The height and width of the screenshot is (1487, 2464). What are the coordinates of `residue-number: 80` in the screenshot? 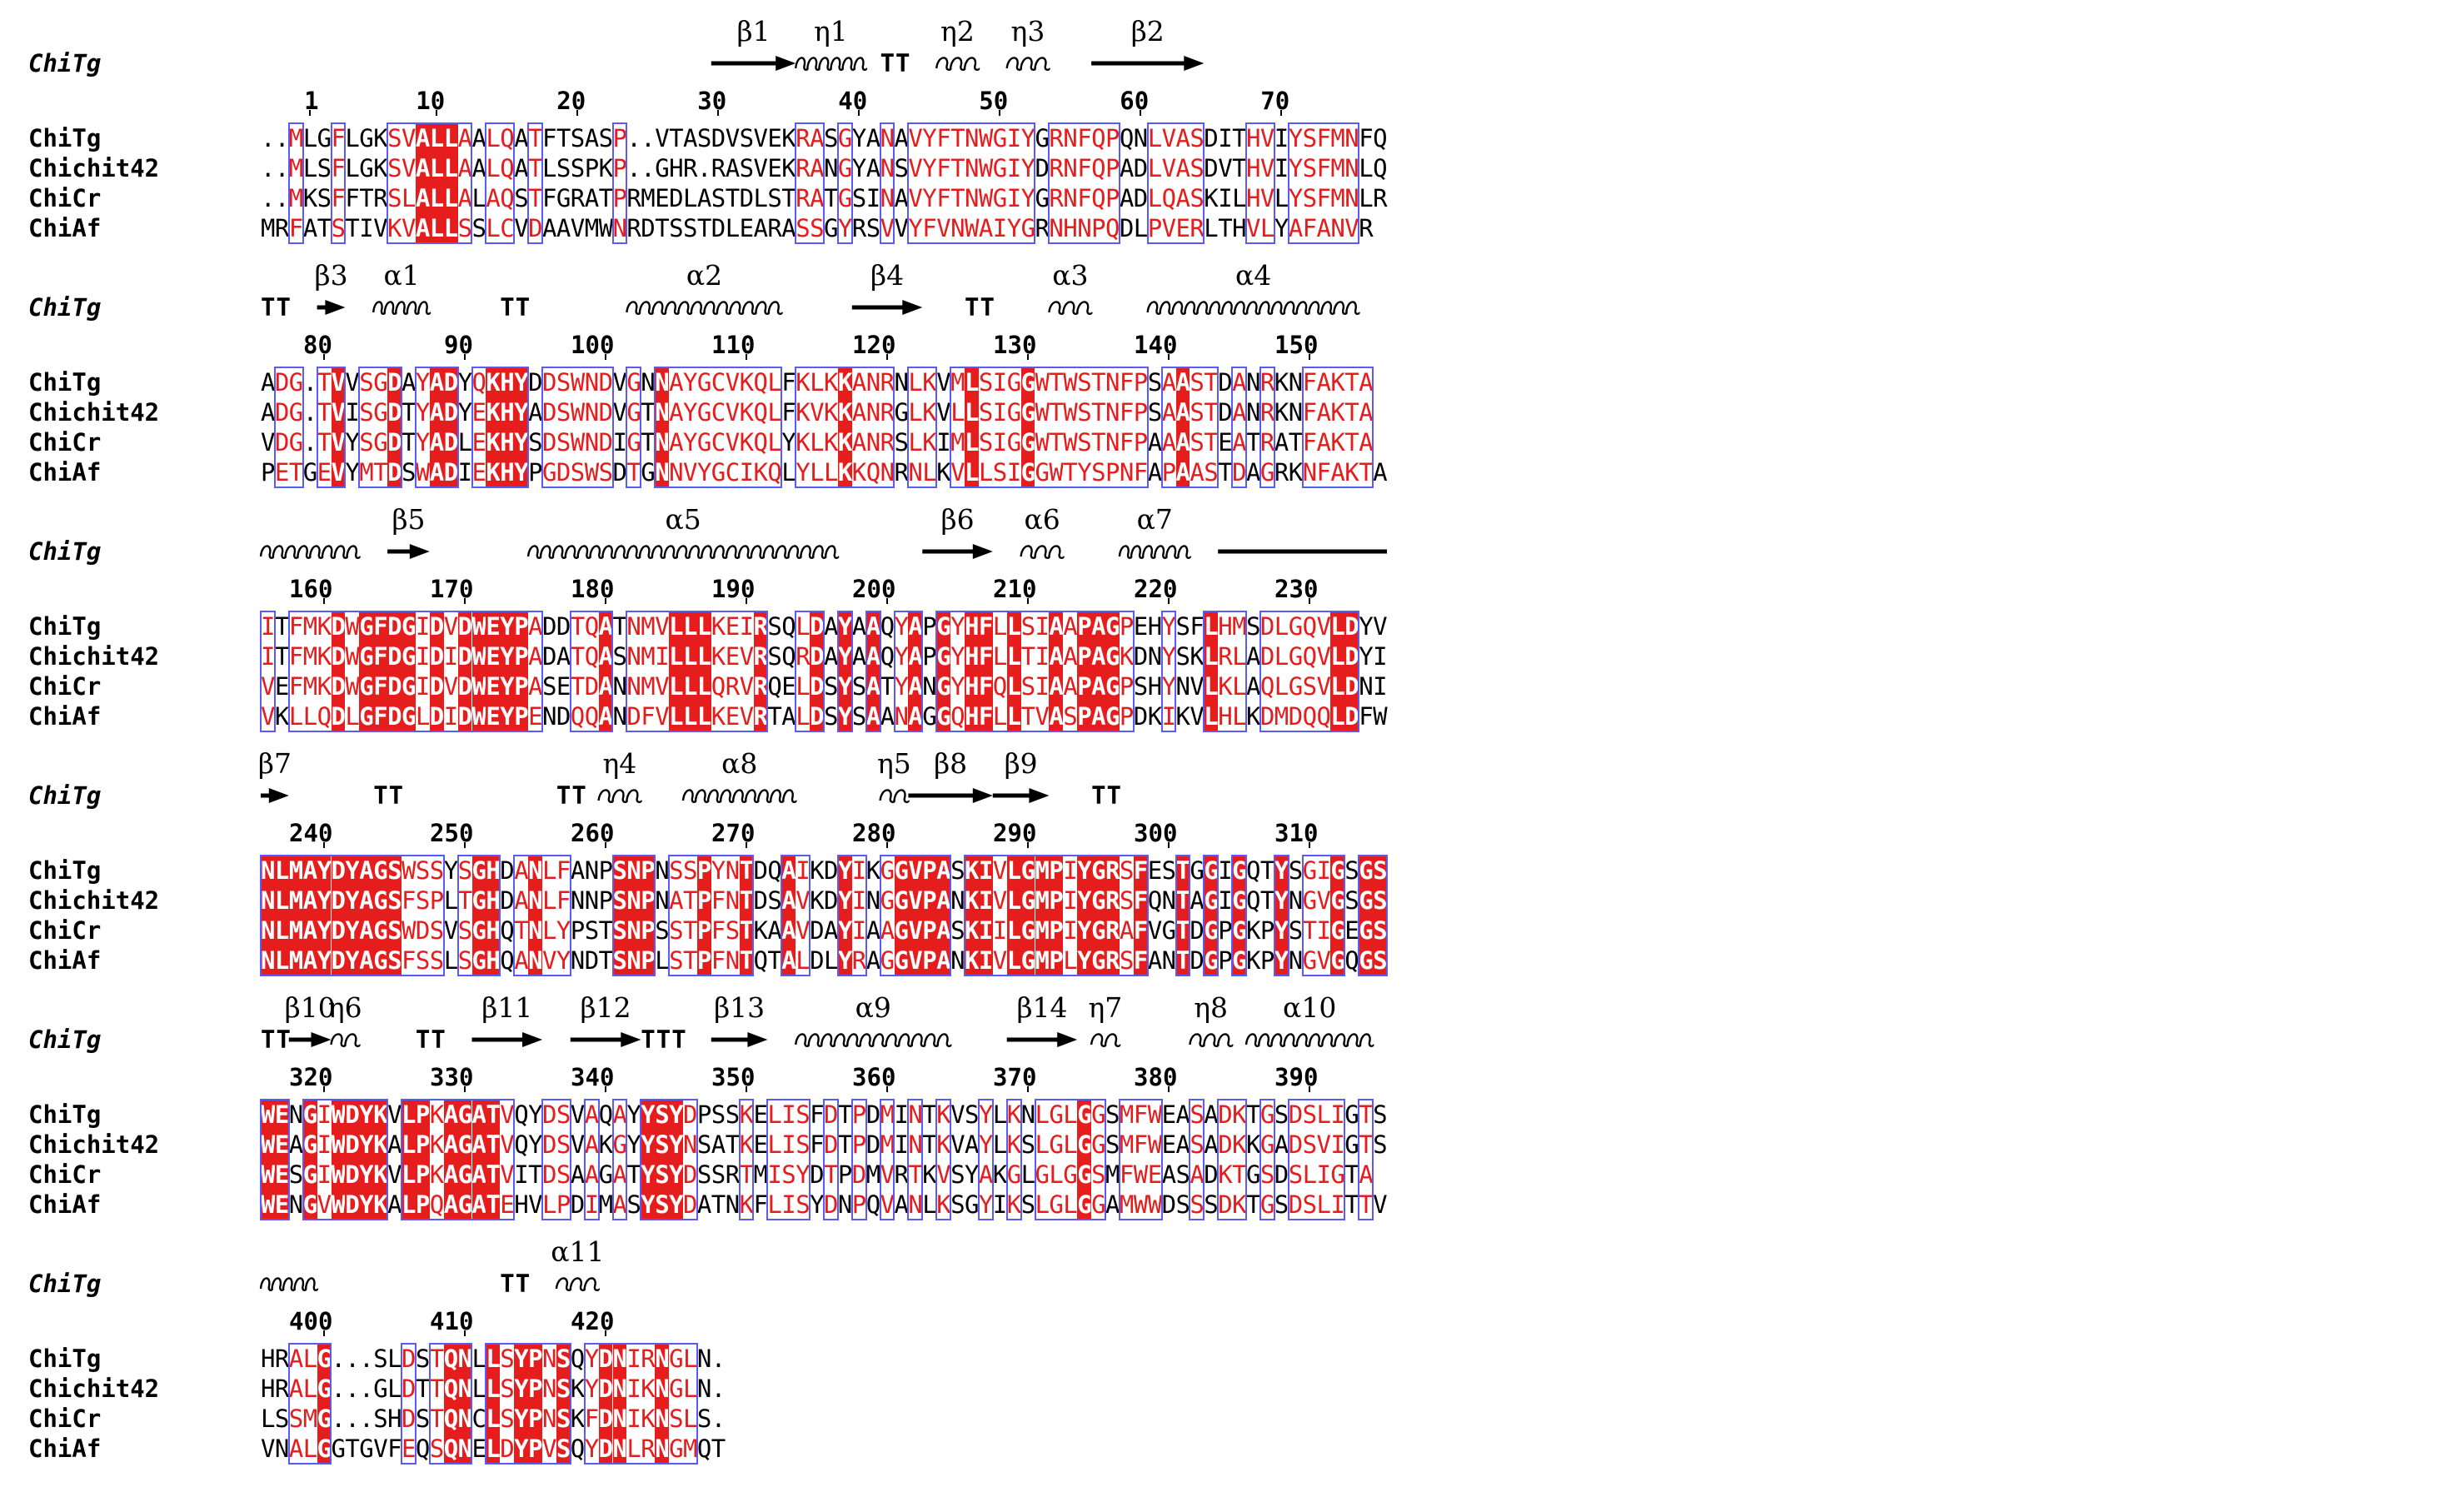 It's located at (317, 345).